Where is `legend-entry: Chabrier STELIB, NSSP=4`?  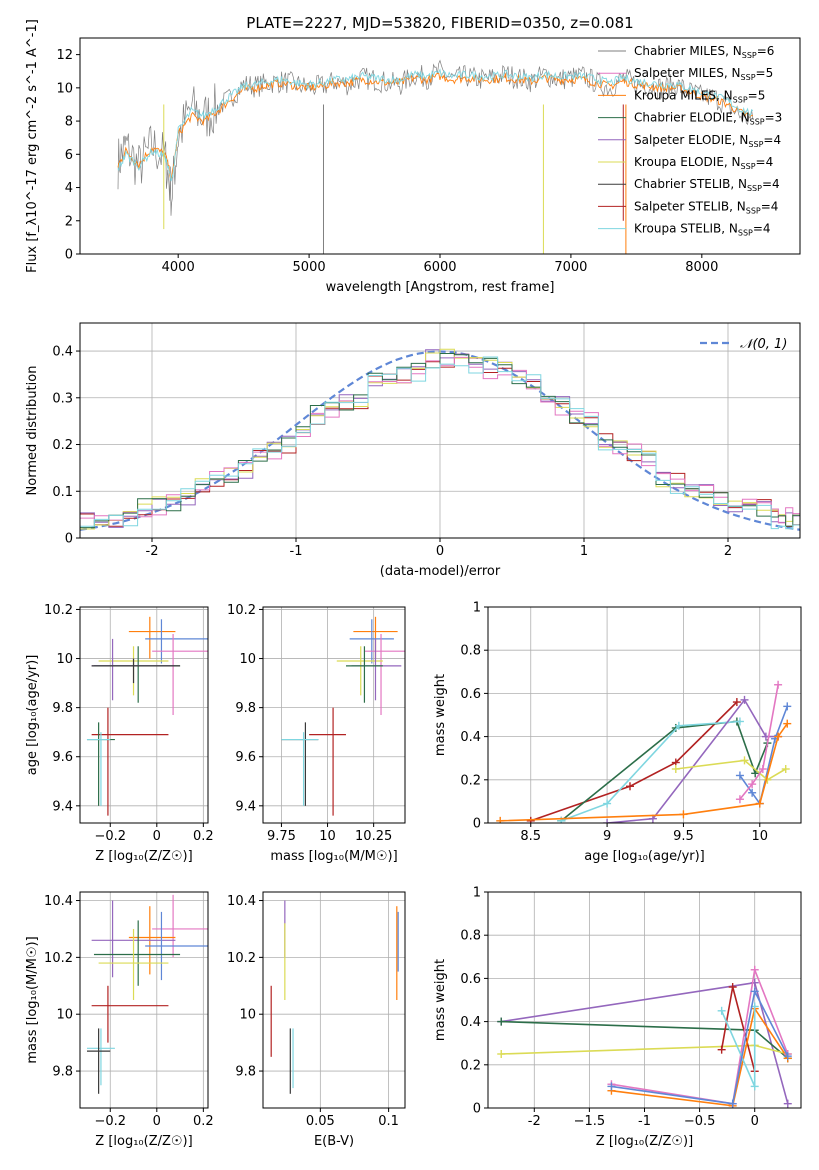
legend-entry: Chabrier STELIB, NSSP=4 is located at coordinates (707, 185).